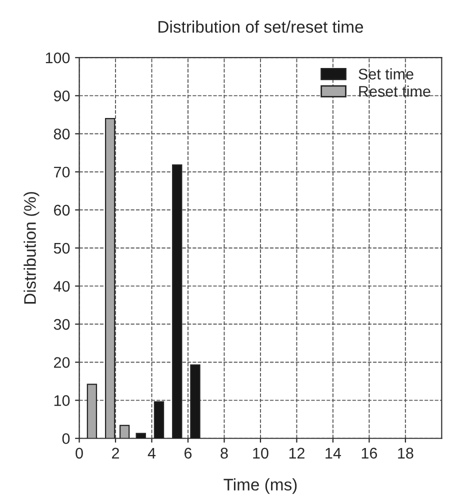  What do you see at coordinates (62, 210) in the screenshot?
I see `y-tick-label: 60` at bounding box center [62, 210].